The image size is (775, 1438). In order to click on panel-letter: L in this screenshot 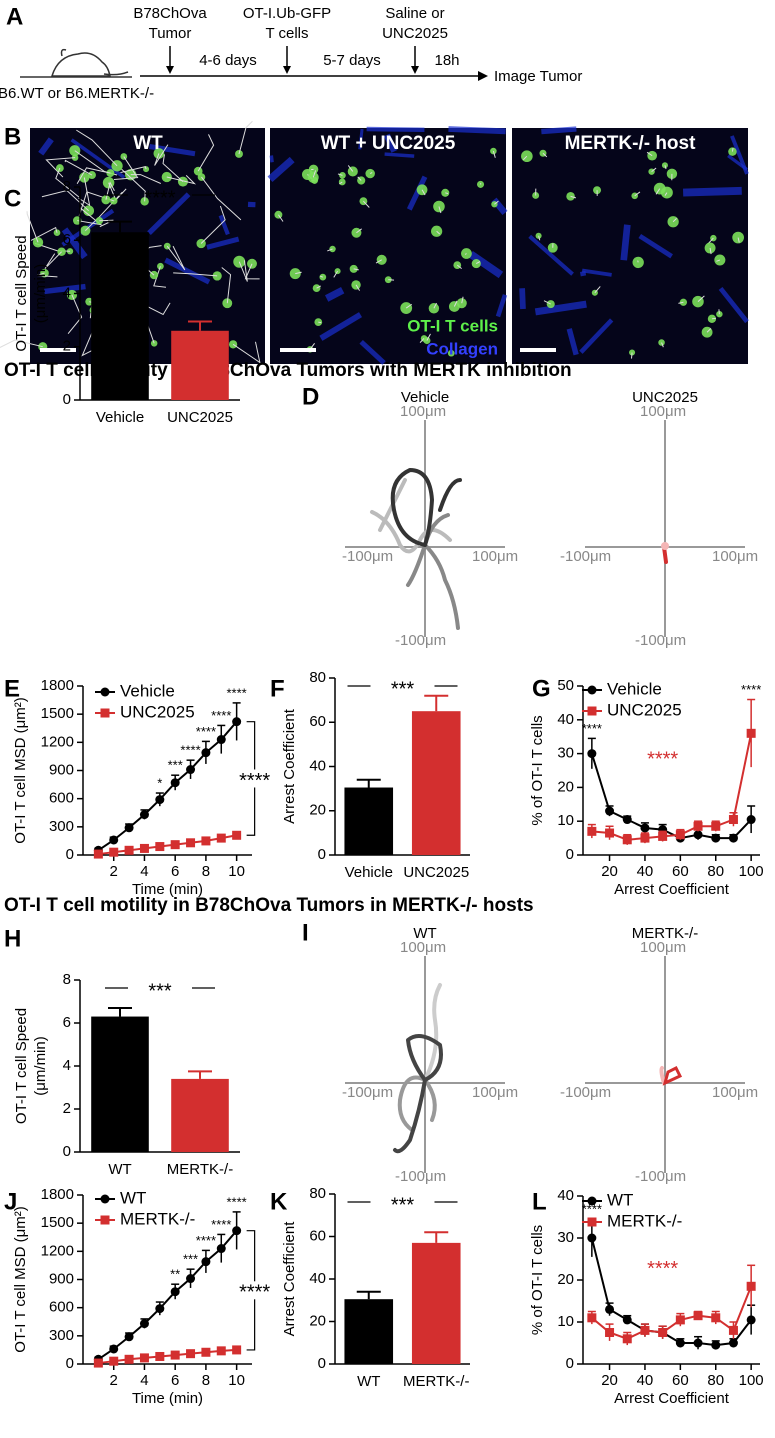, I will do `click(539, 1201)`.